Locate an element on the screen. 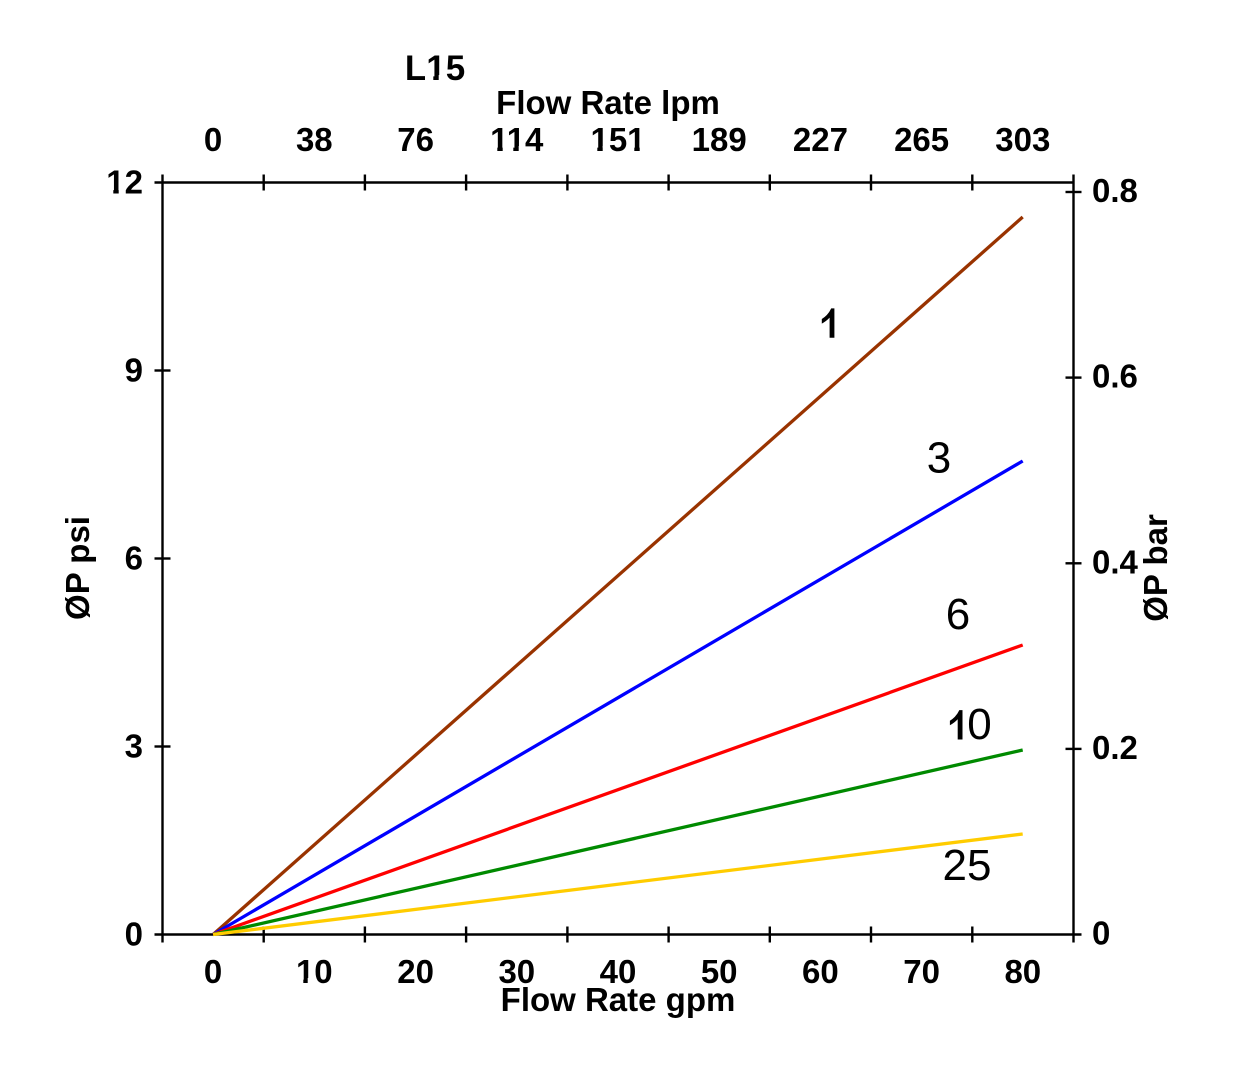  svg-text: 0.4 is located at coordinates (1115, 561).